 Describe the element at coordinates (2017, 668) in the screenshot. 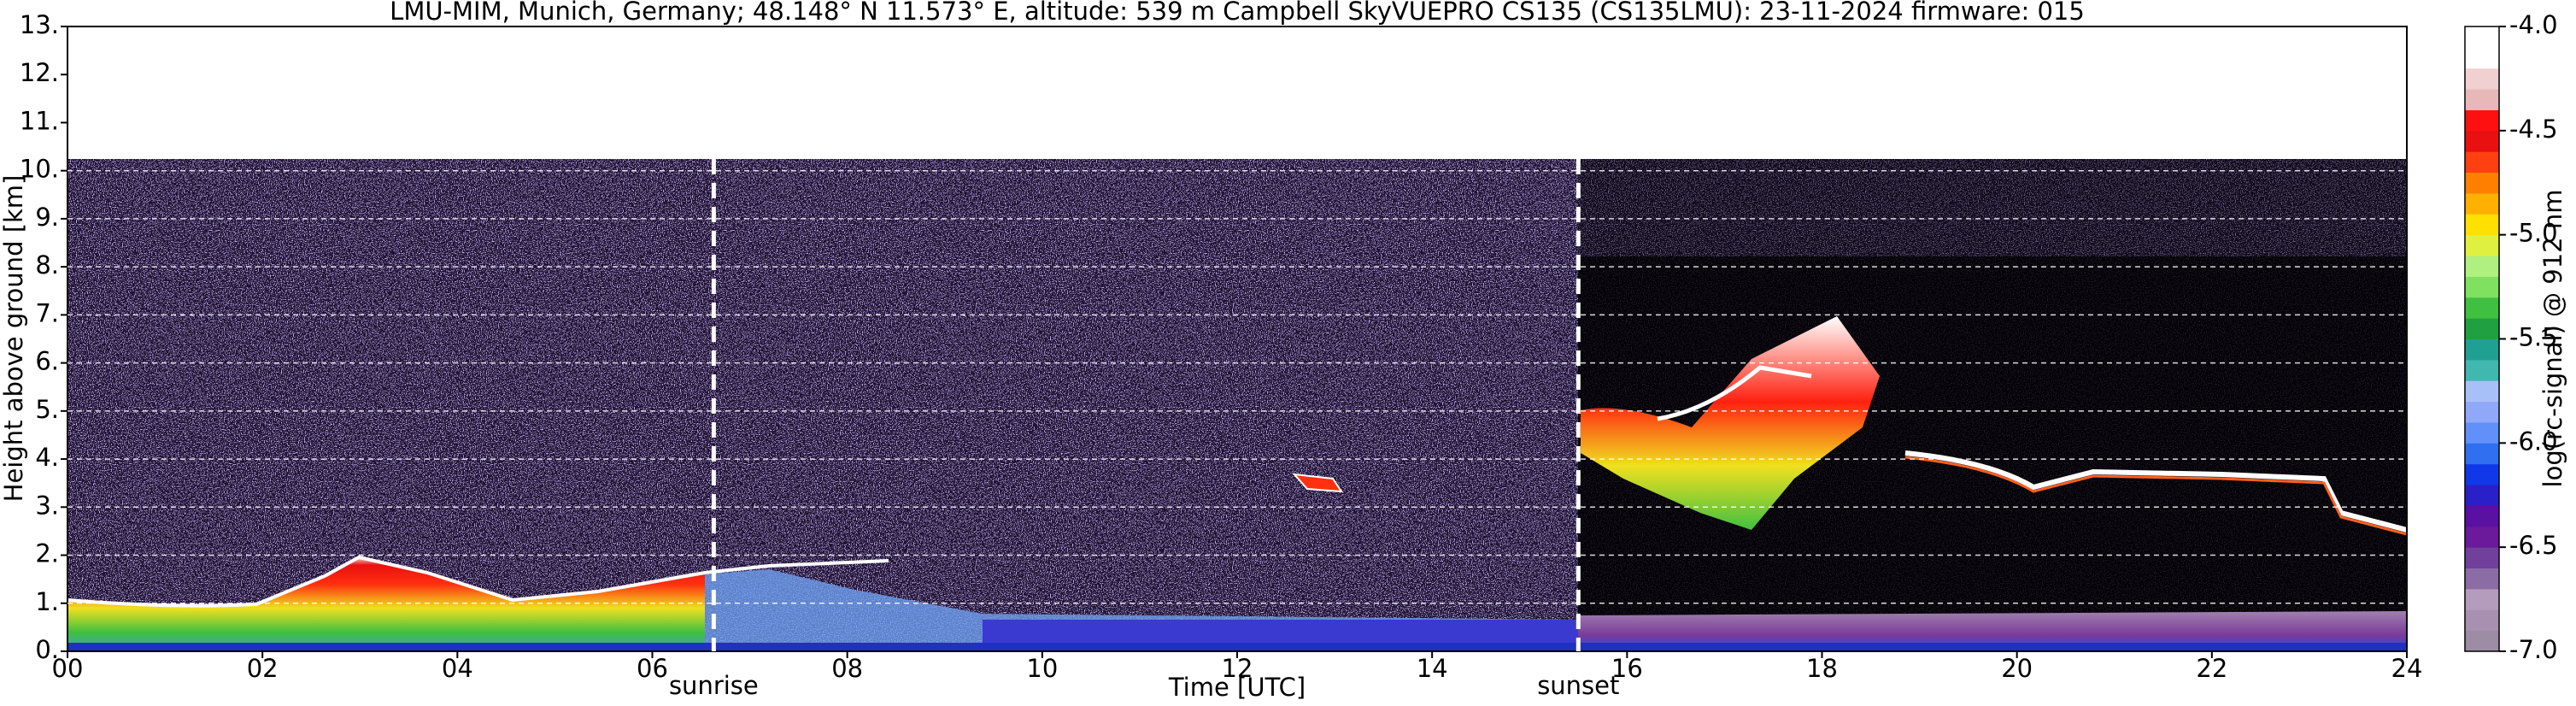

I see `x-tick-label: 20` at that location.